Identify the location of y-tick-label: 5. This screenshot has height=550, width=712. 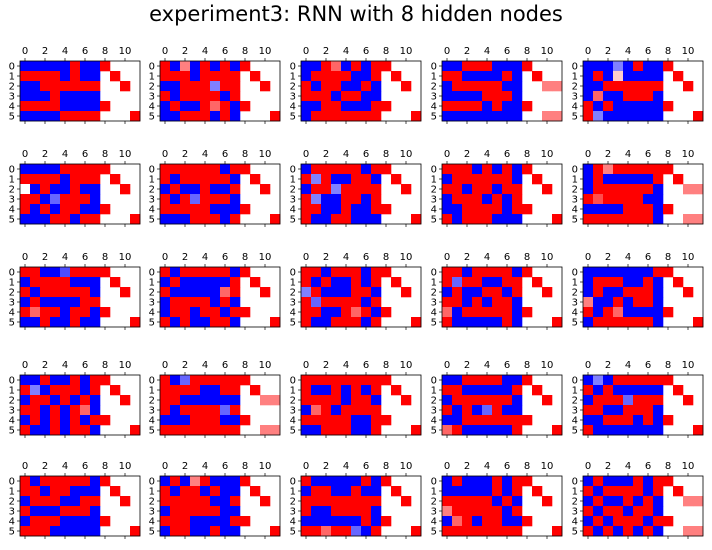
(293, 431).